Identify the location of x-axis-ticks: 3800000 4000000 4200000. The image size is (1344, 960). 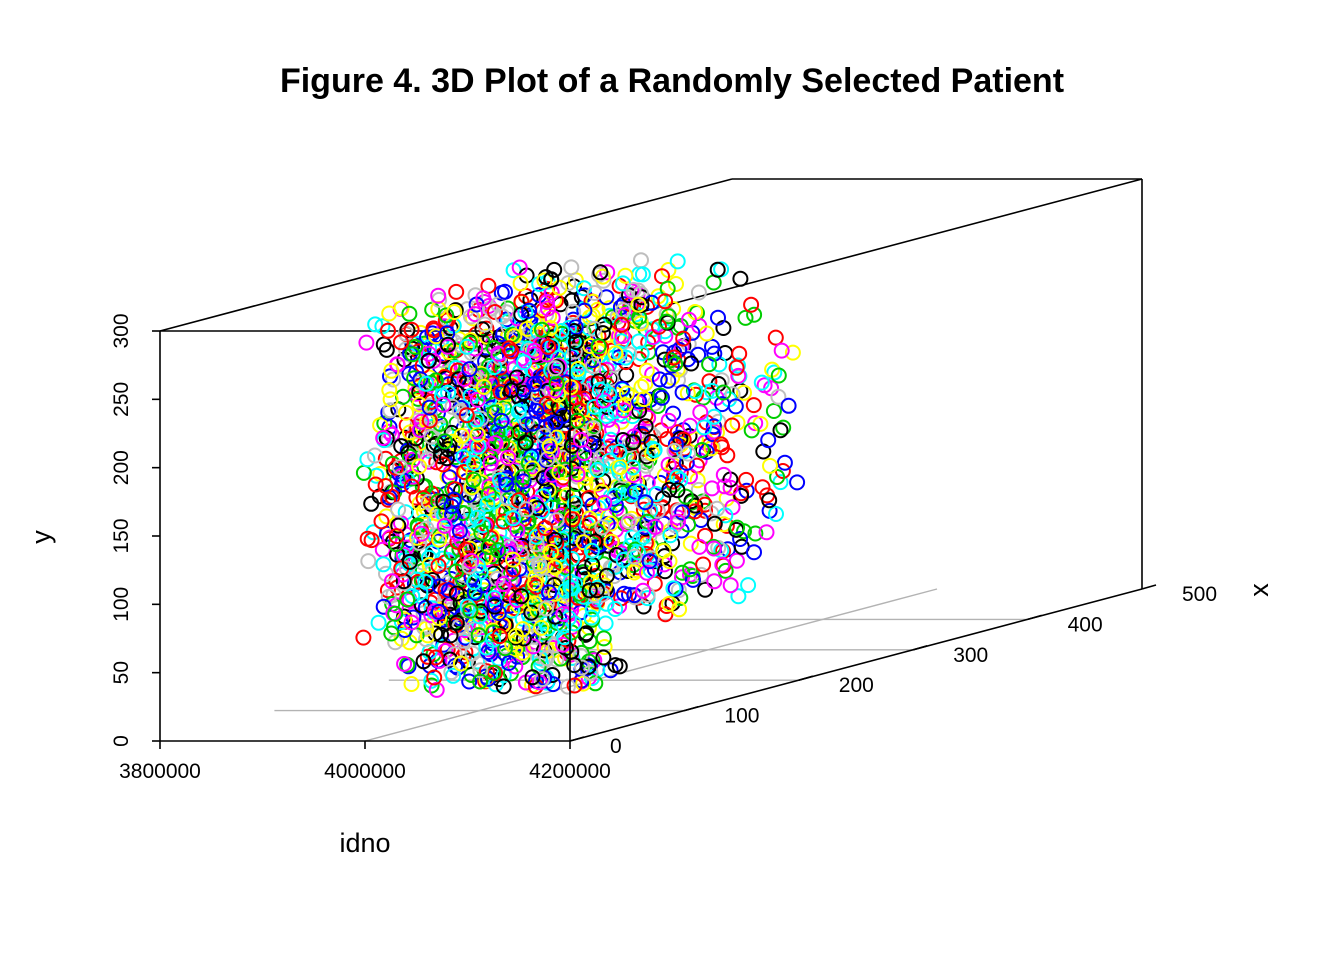
(365, 762).